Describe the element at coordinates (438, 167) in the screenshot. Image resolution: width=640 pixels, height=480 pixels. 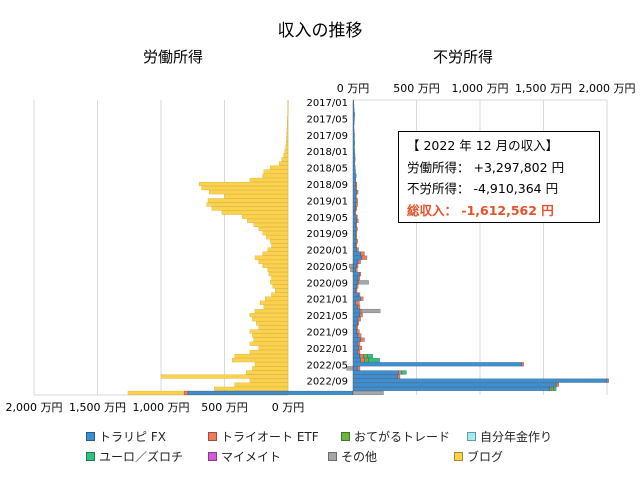
I see `labor-income-label: 労働所得：` at that location.